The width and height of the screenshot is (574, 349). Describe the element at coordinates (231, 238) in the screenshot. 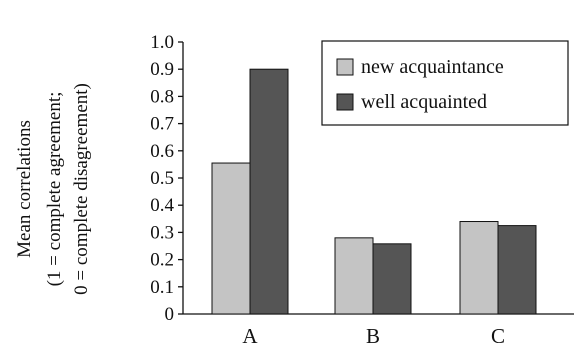

I see `bar-A-new-acquaintance` at that location.